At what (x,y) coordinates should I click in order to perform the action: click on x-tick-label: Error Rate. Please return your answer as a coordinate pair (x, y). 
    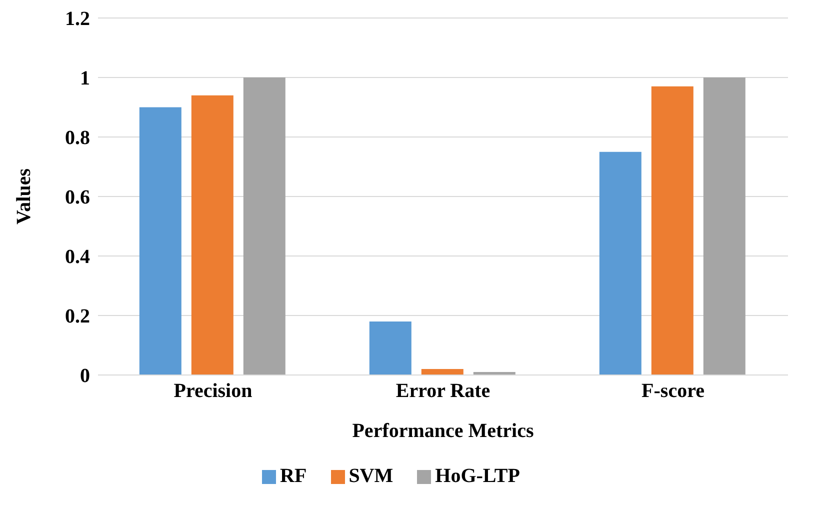
    Looking at the image, I should click on (443, 391).